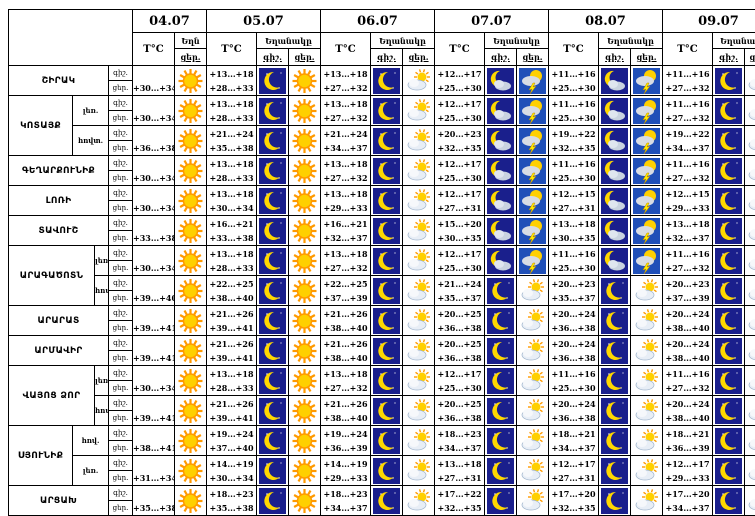 The width and height of the screenshot is (755, 516). What do you see at coordinates (346, 49) in the screenshot?
I see `temp-header: T°C` at bounding box center [346, 49].